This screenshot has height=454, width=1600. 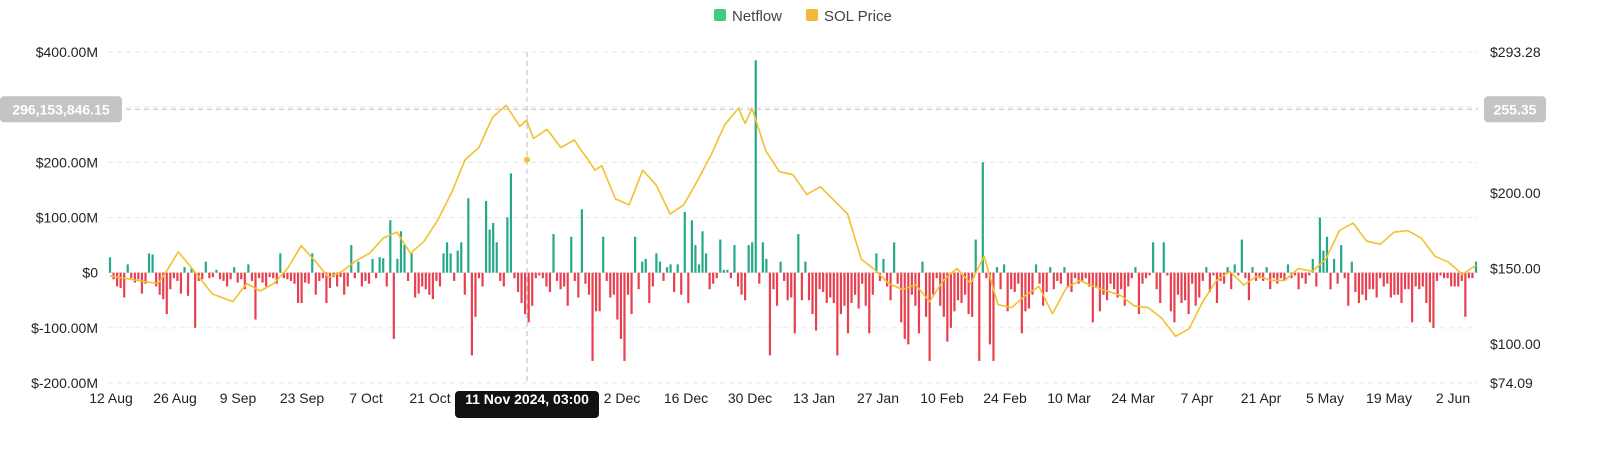 What do you see at coordinates (803, 16) in the screenshot?
I see `legend: Netflow SOL Price` at bounding box center [803, 16].